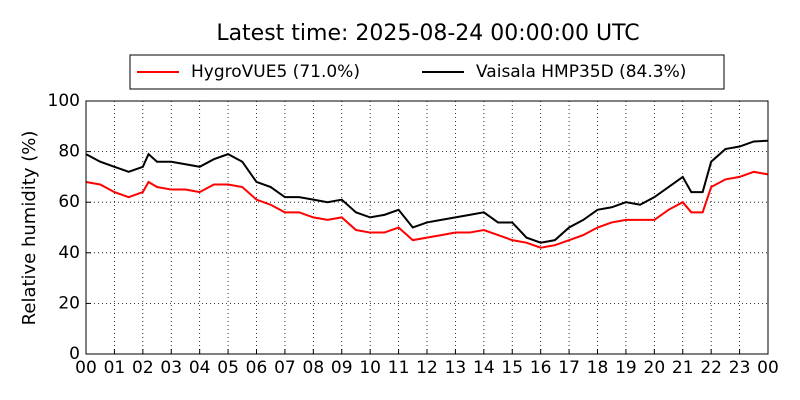 This screenshot has width=800, height=400. Describe the element at coordinates (399, 368) in the screenshot. I see `x-tick-label: 11` at that location.